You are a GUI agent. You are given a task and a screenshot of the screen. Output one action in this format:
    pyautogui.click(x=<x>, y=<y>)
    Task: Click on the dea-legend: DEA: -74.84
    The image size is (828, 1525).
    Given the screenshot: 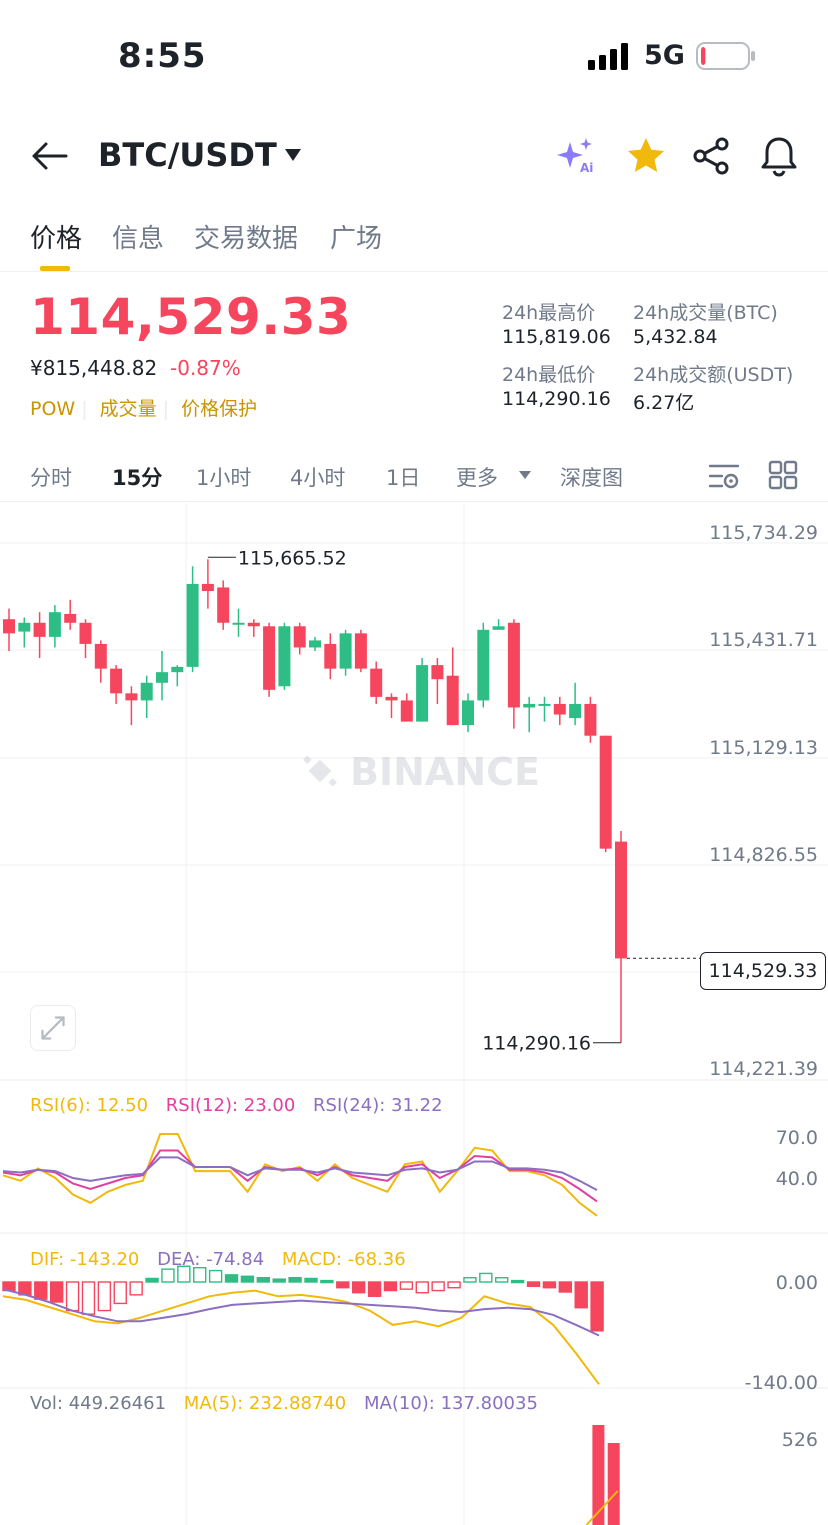 What is the action you would take?
    pyautogui.click(x=211, y=1259)
    